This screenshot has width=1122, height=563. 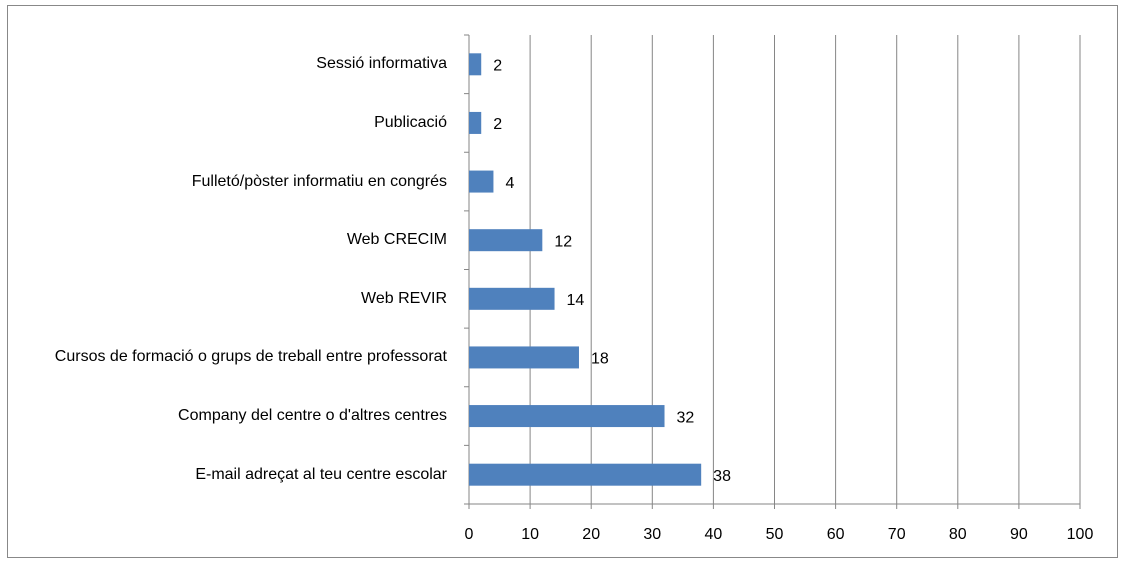 I want to click on x-tick-label: 40, so click(x=714, y=534).